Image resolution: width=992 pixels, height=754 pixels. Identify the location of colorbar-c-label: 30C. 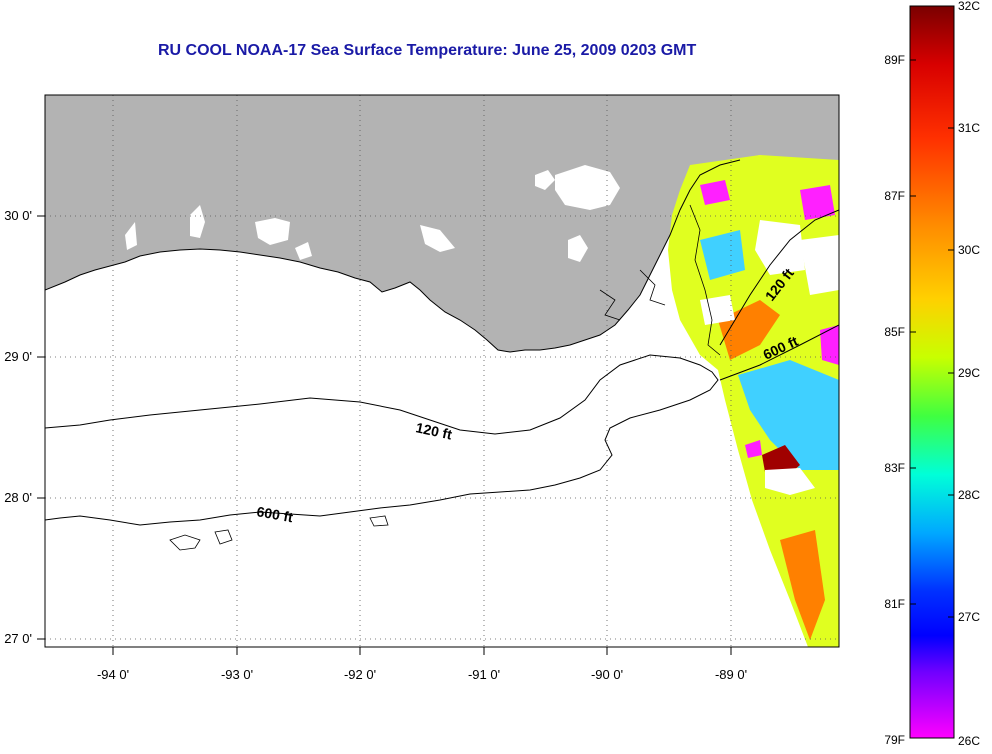
(969, 250).